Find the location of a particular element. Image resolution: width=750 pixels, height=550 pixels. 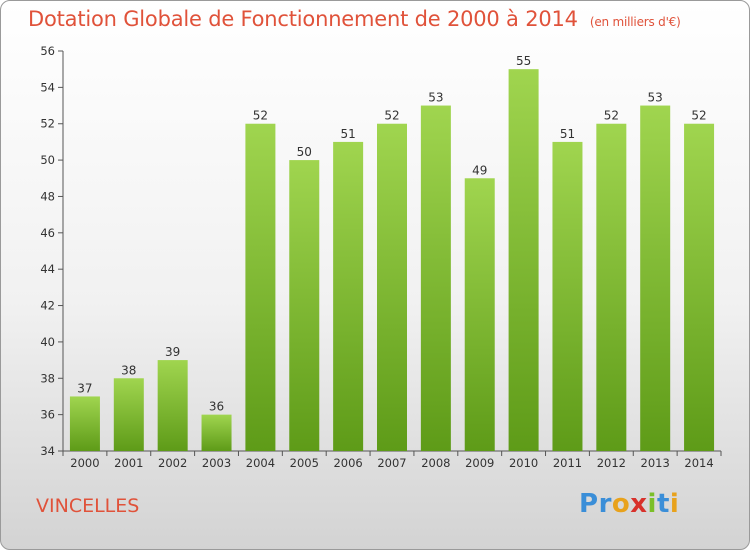

data-label-2006: 51 is located at coordinates (347, 134).